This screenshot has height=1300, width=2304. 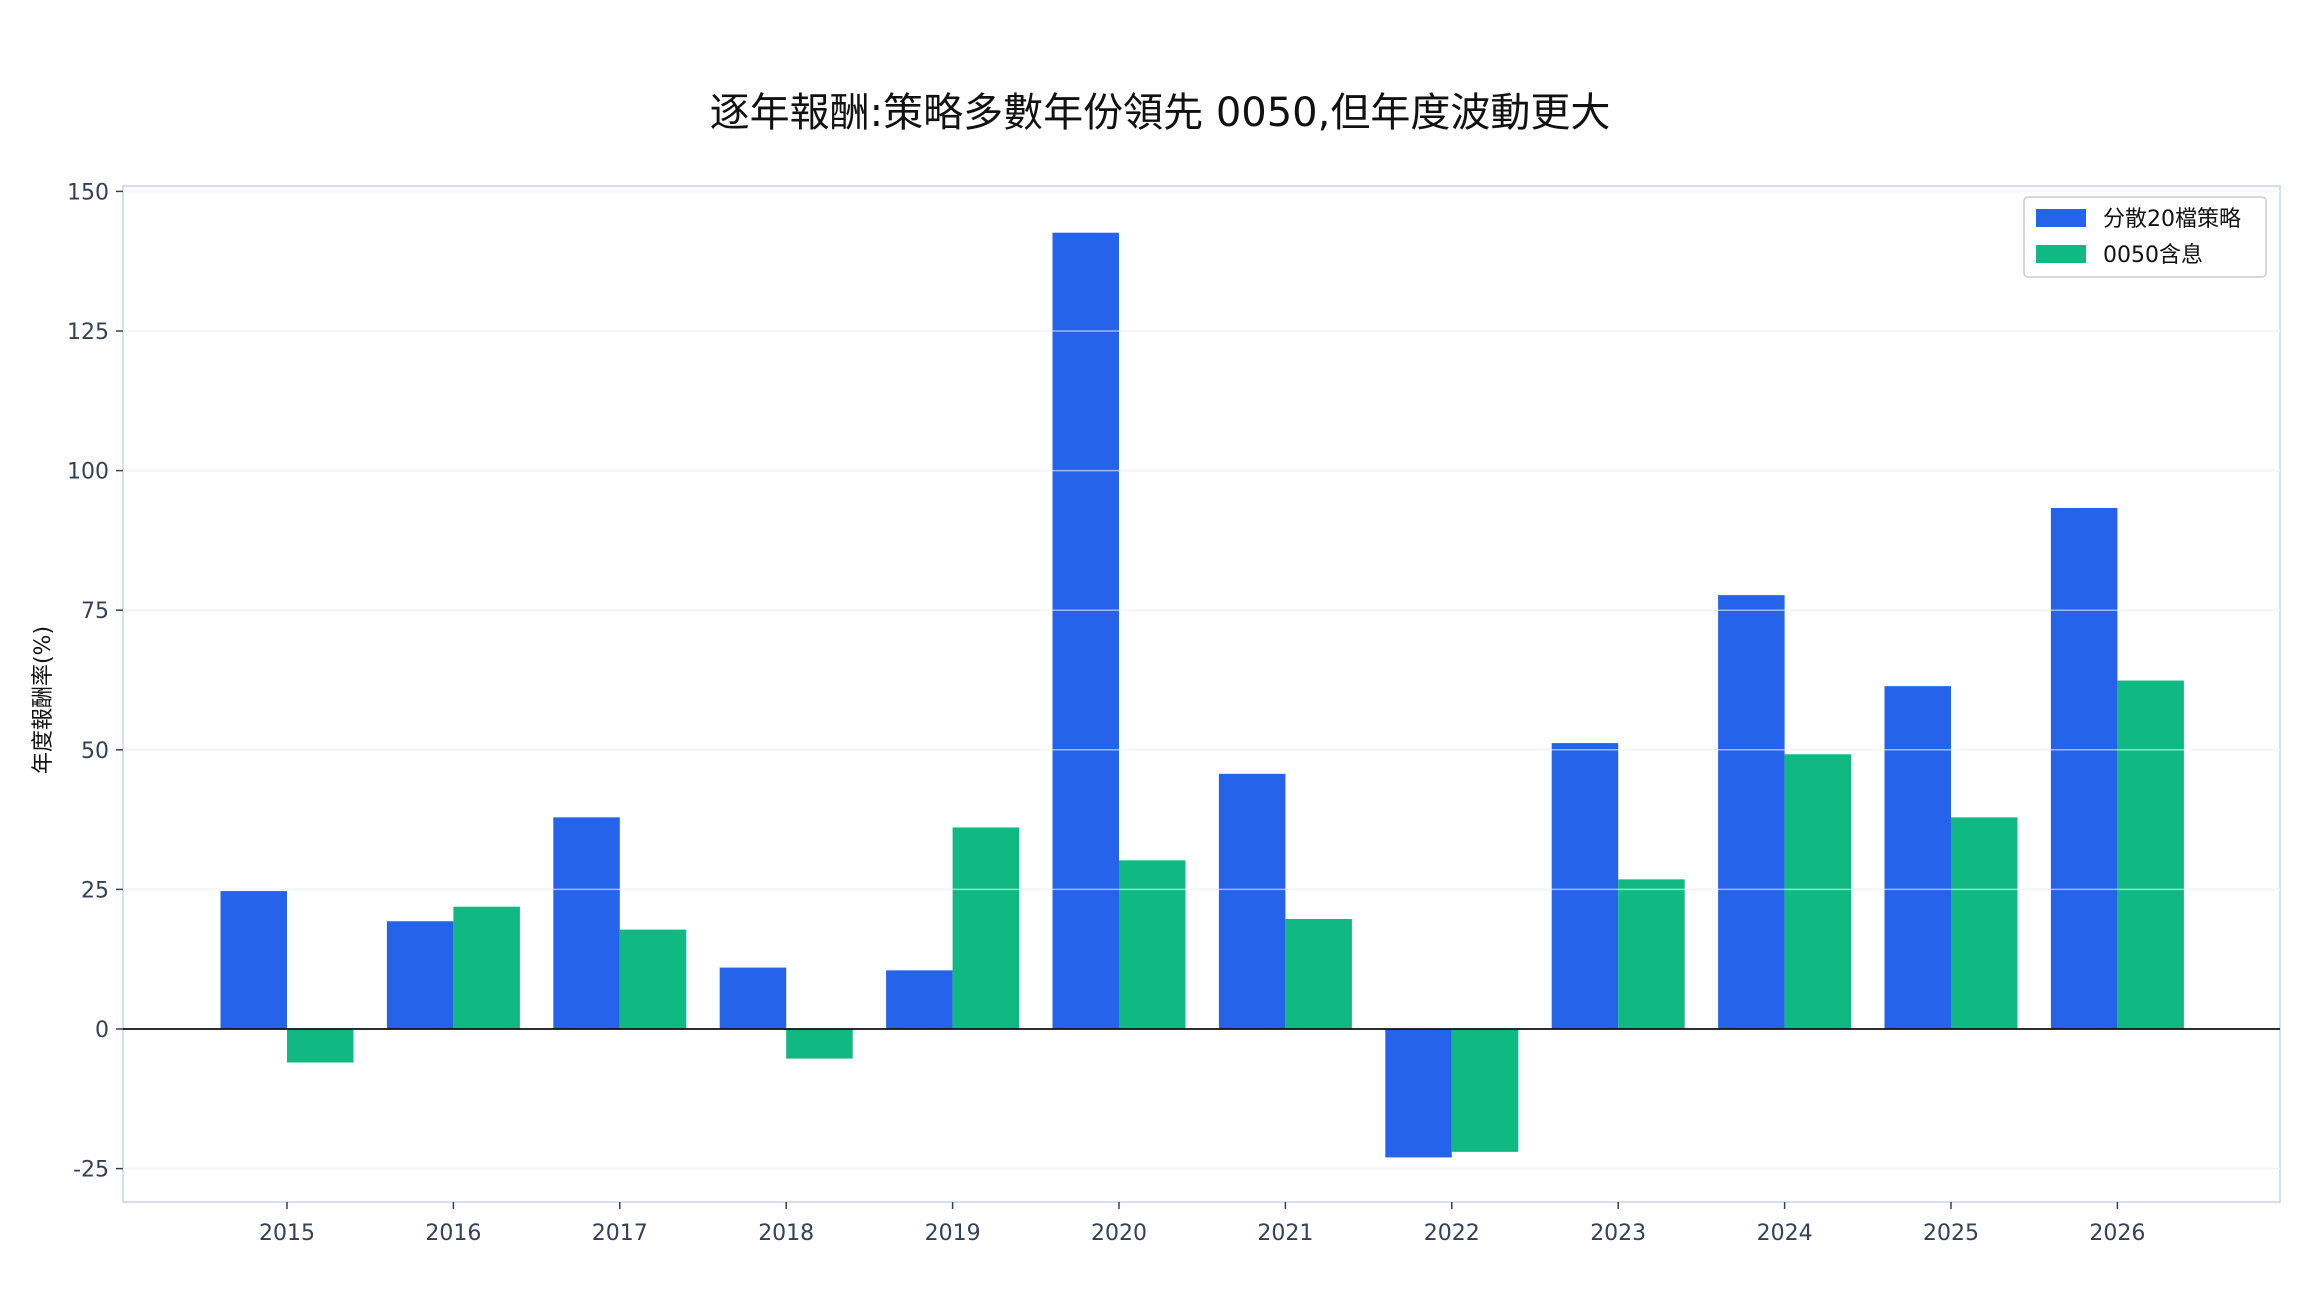 I want to click on x-tick-label: 2026, so click(x=2117, y=1233).